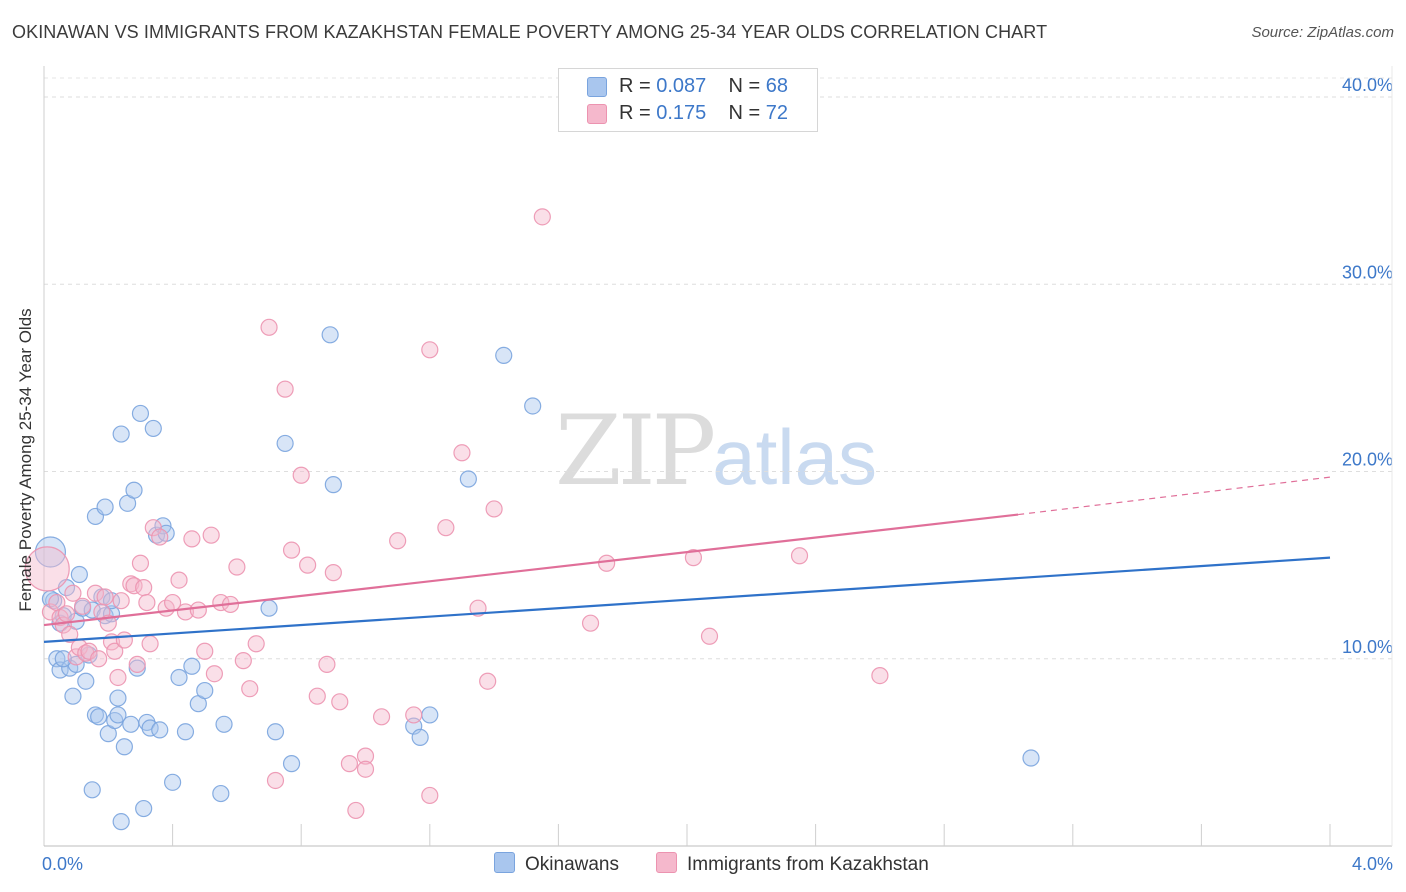 This screenshot has width=1406, height=892. What do you see at coordinates (681, 113) in the screenshot?
I see `legend-r-value-kazakhstan: 0.175` at bounding box center [681, 113].